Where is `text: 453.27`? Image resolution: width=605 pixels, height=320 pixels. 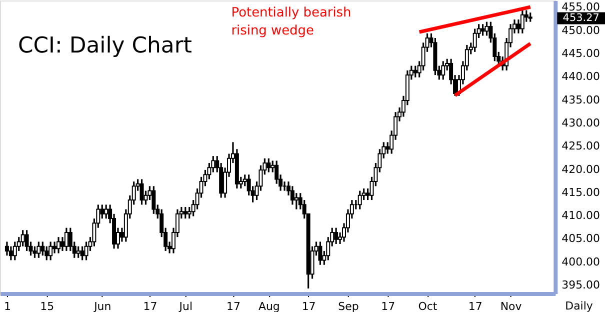 text: 453.27 is located at coordinates (581, 18).